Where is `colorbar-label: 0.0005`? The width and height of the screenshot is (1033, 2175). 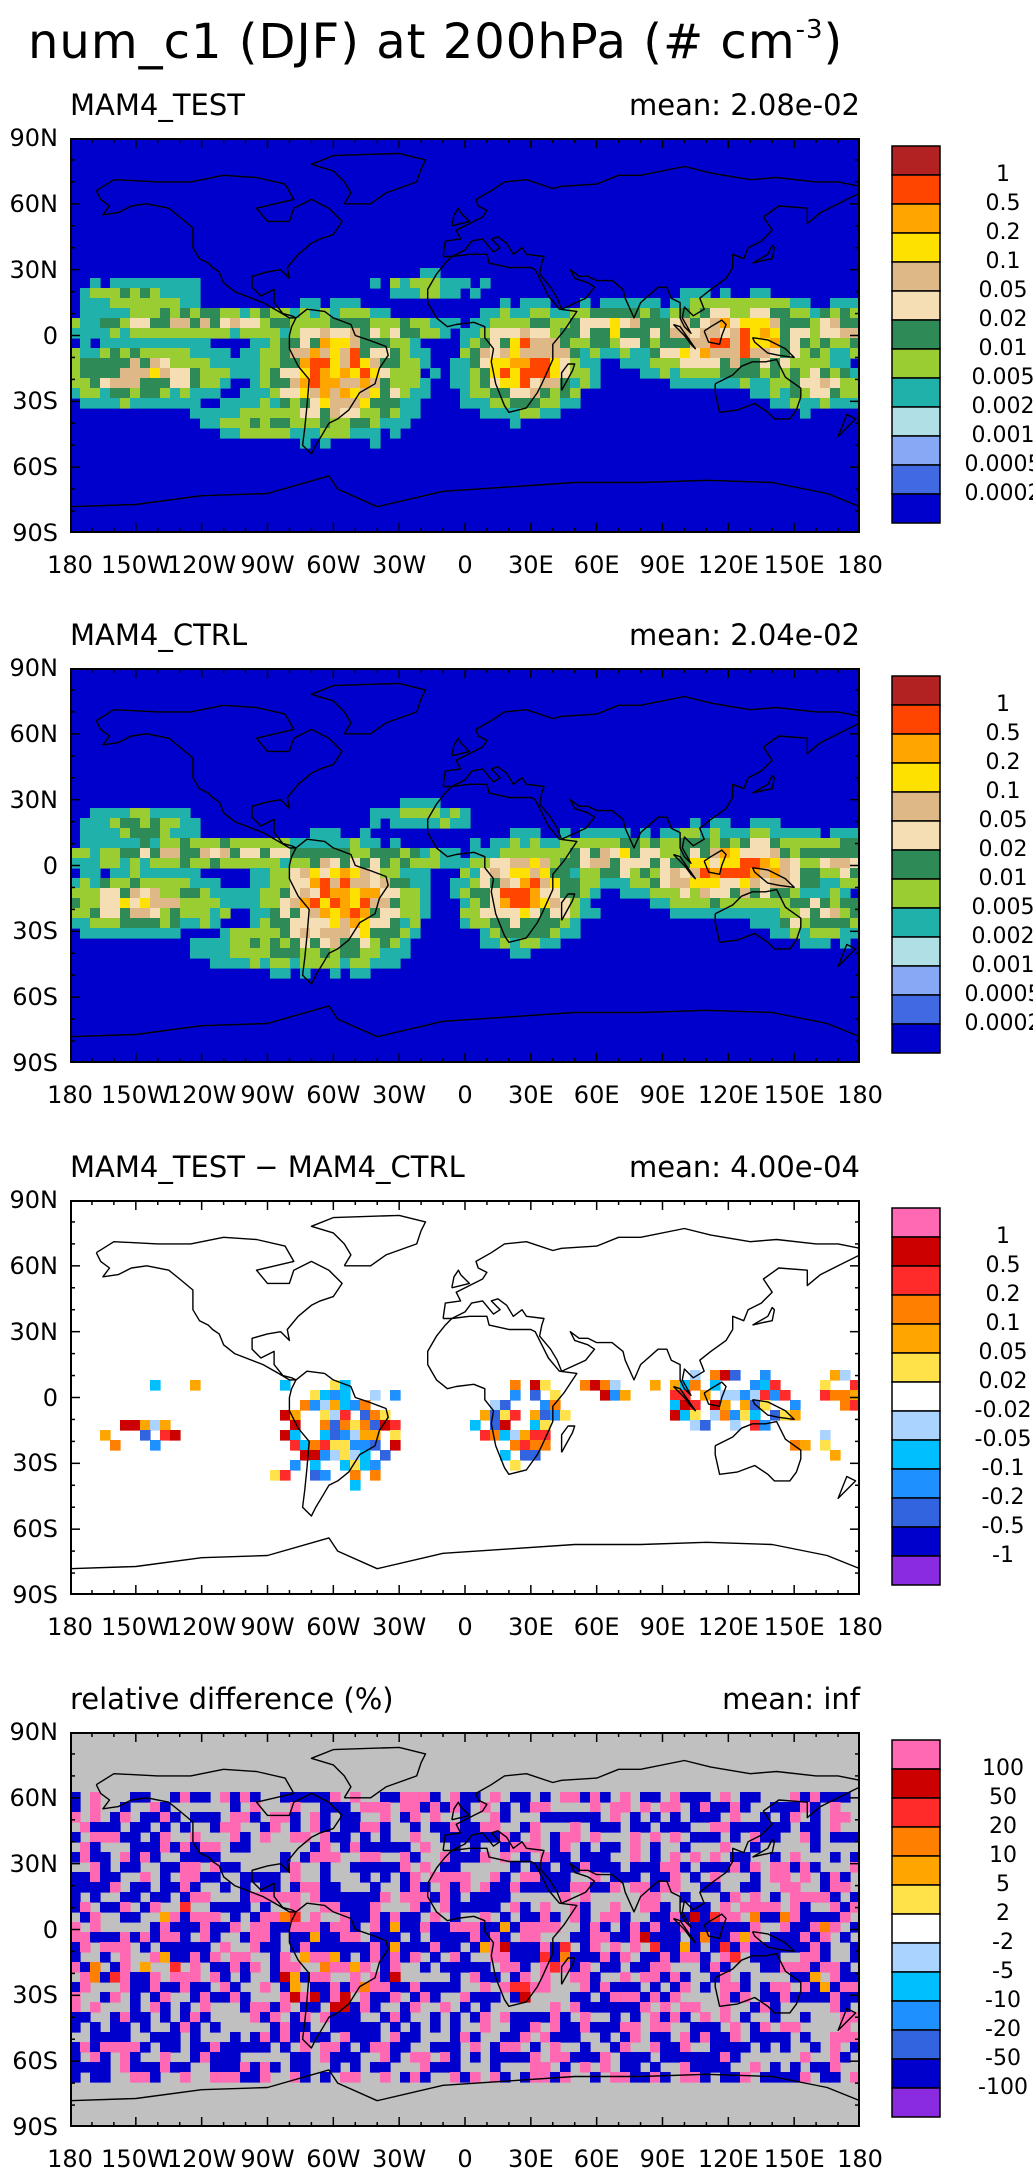 colorbar-label: 0.0005 is located at coordinates (998, 994).